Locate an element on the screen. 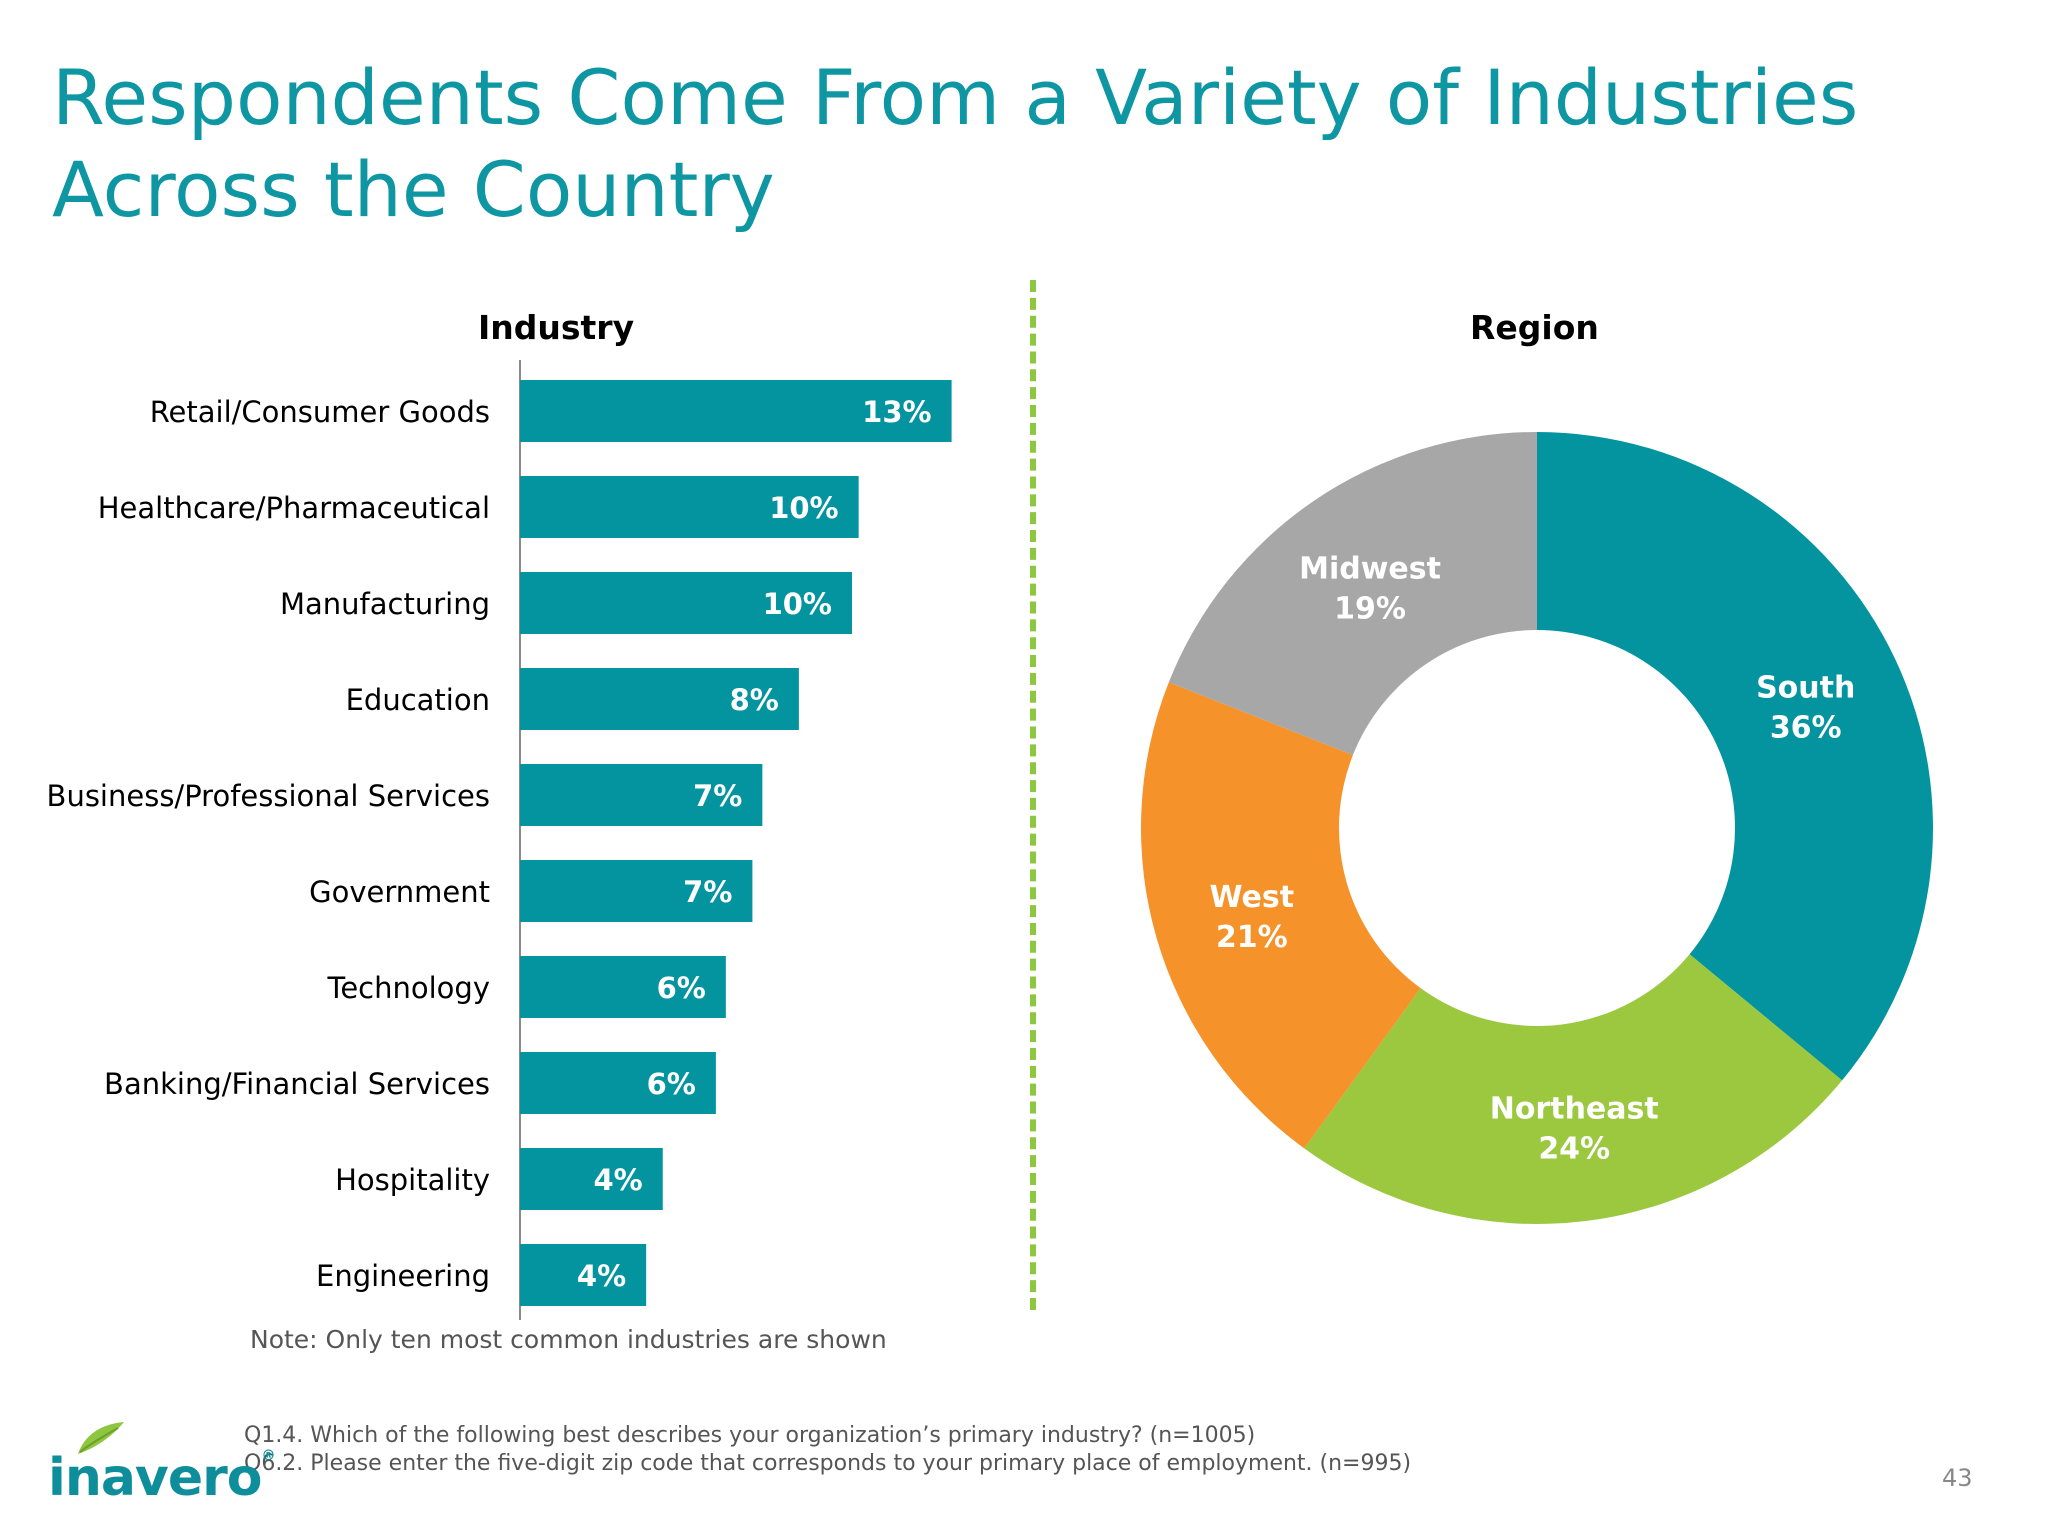 The width and height of the screenshot is (2048, 1536). region-slice-label: South is located at coordinates (1805, 688).